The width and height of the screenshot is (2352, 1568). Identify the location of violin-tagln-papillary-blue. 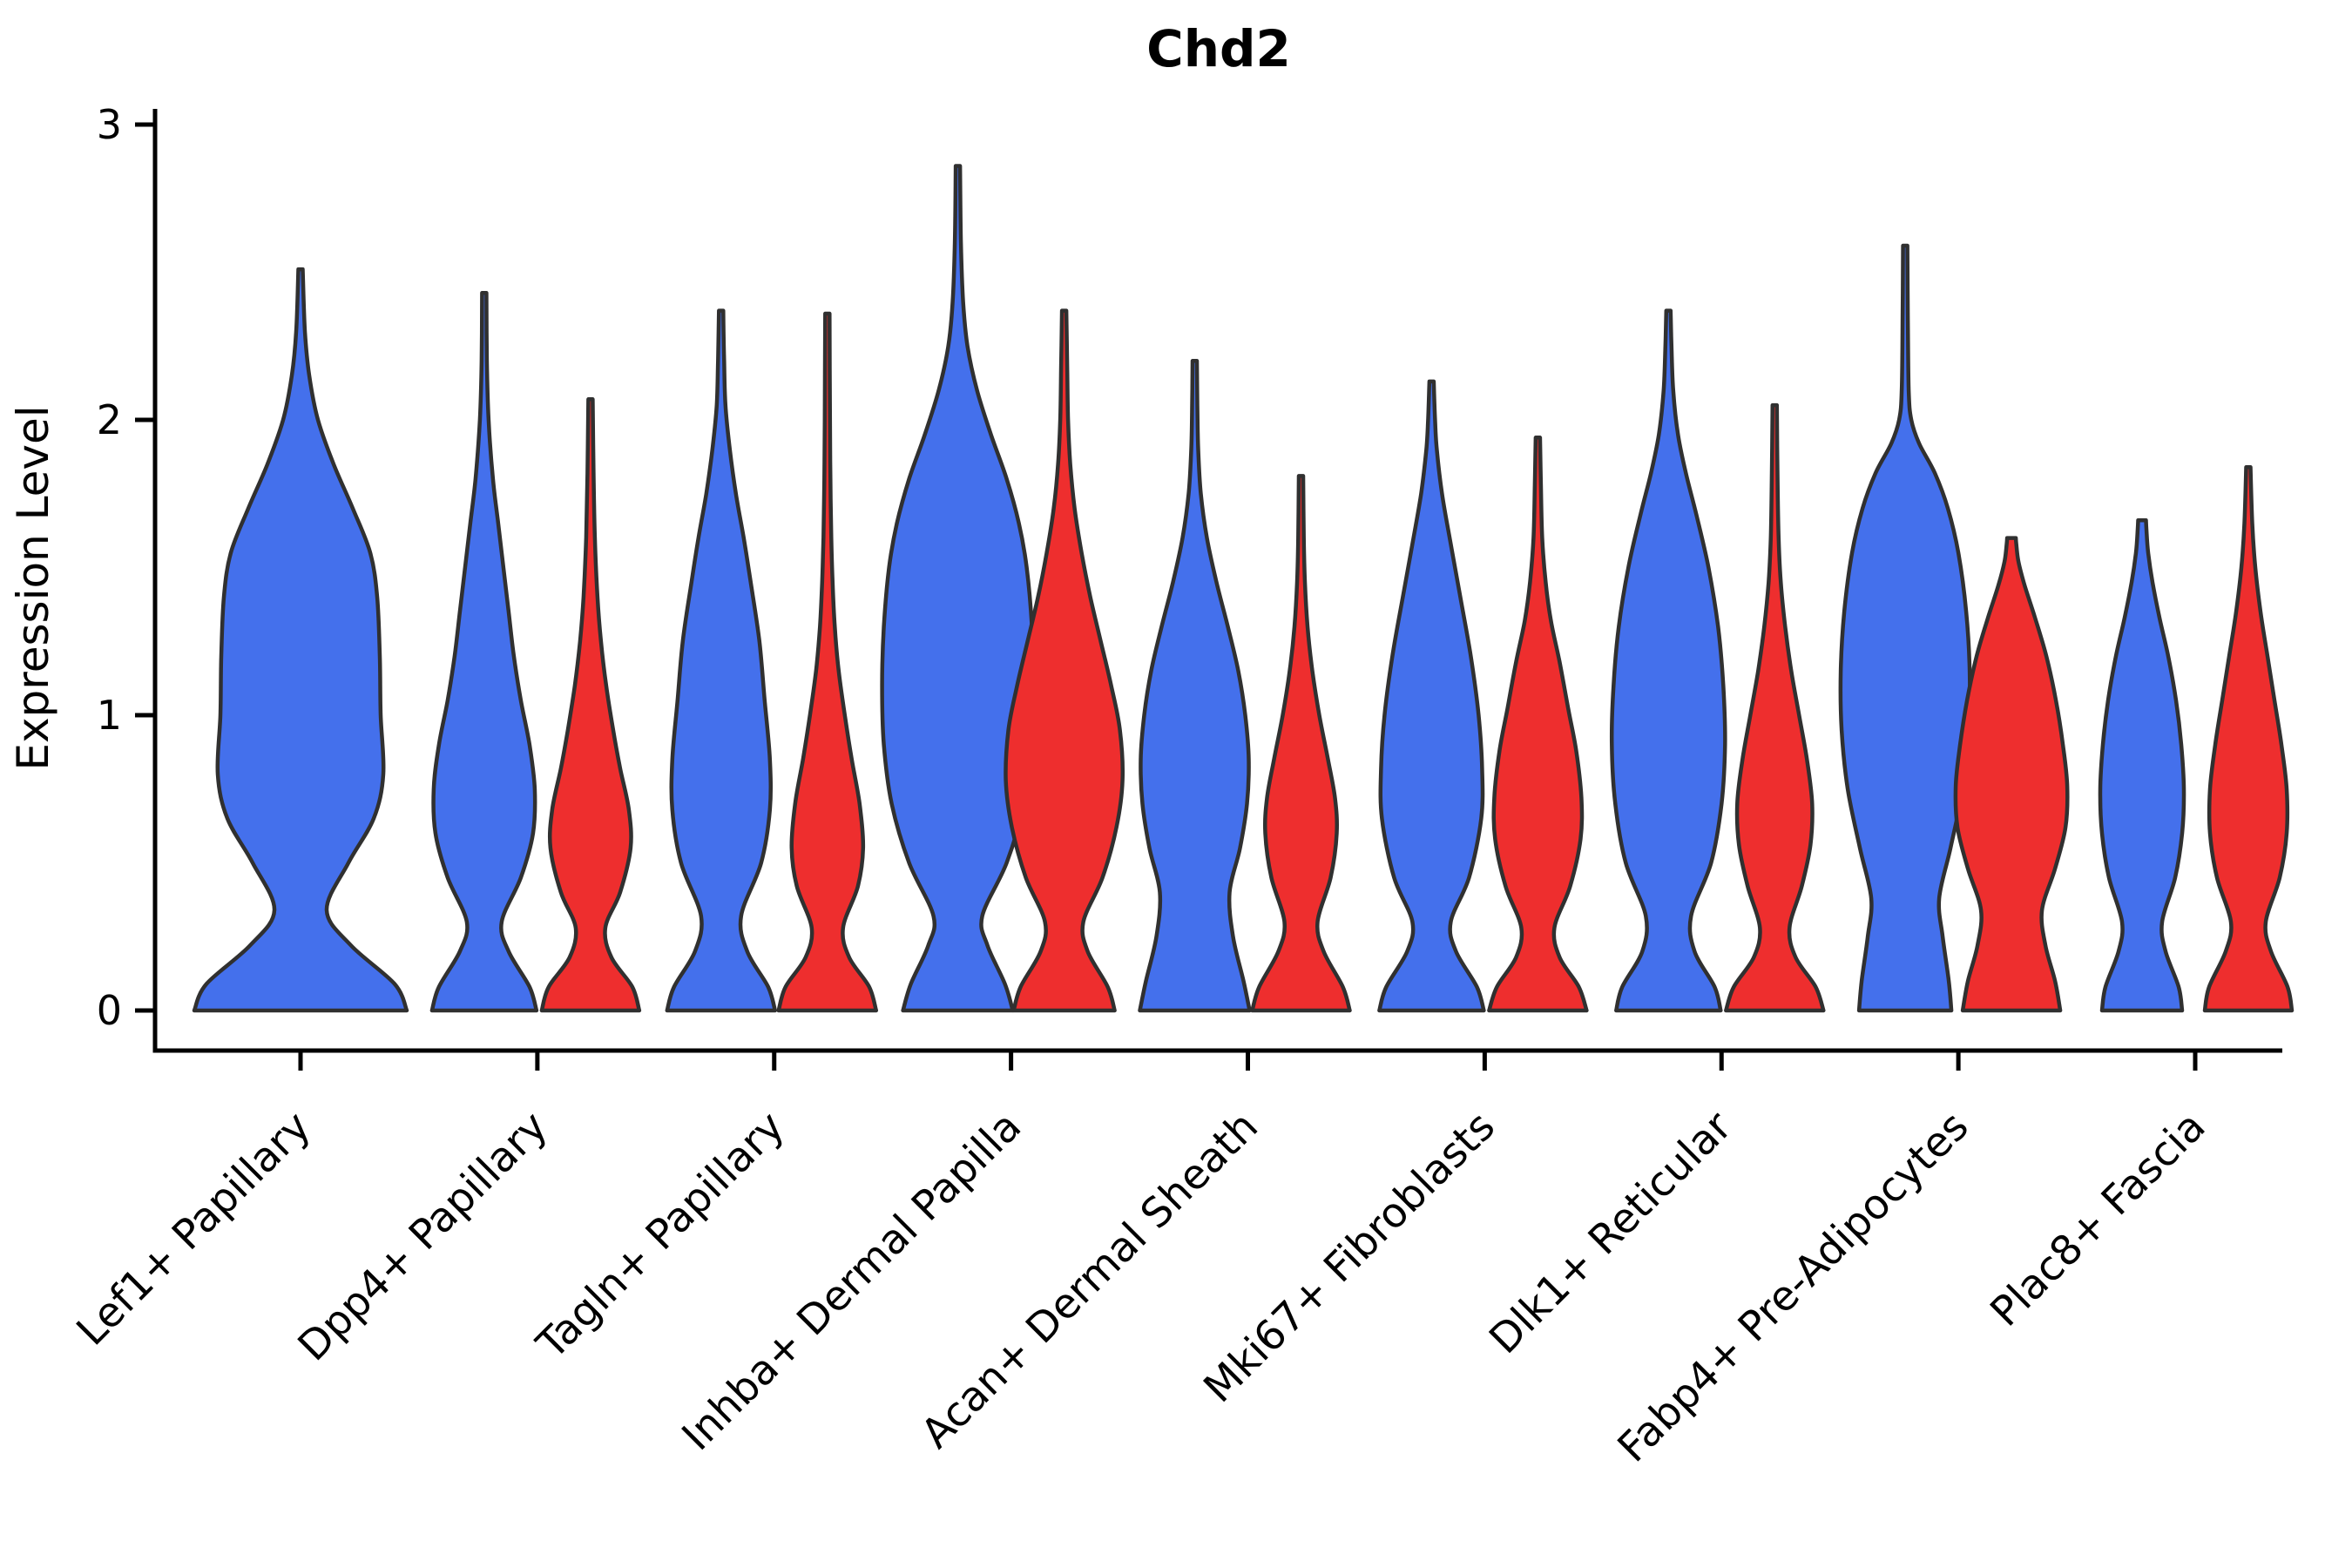
(721, 660).